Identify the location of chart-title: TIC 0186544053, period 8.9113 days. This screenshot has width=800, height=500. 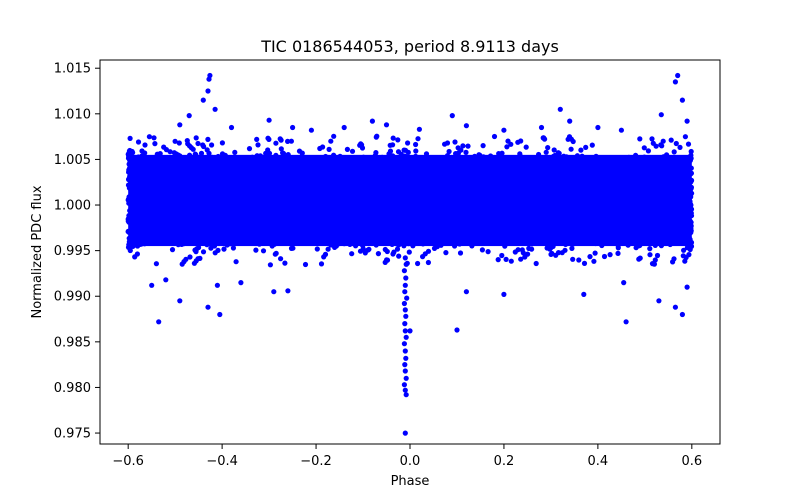
(409, 46).